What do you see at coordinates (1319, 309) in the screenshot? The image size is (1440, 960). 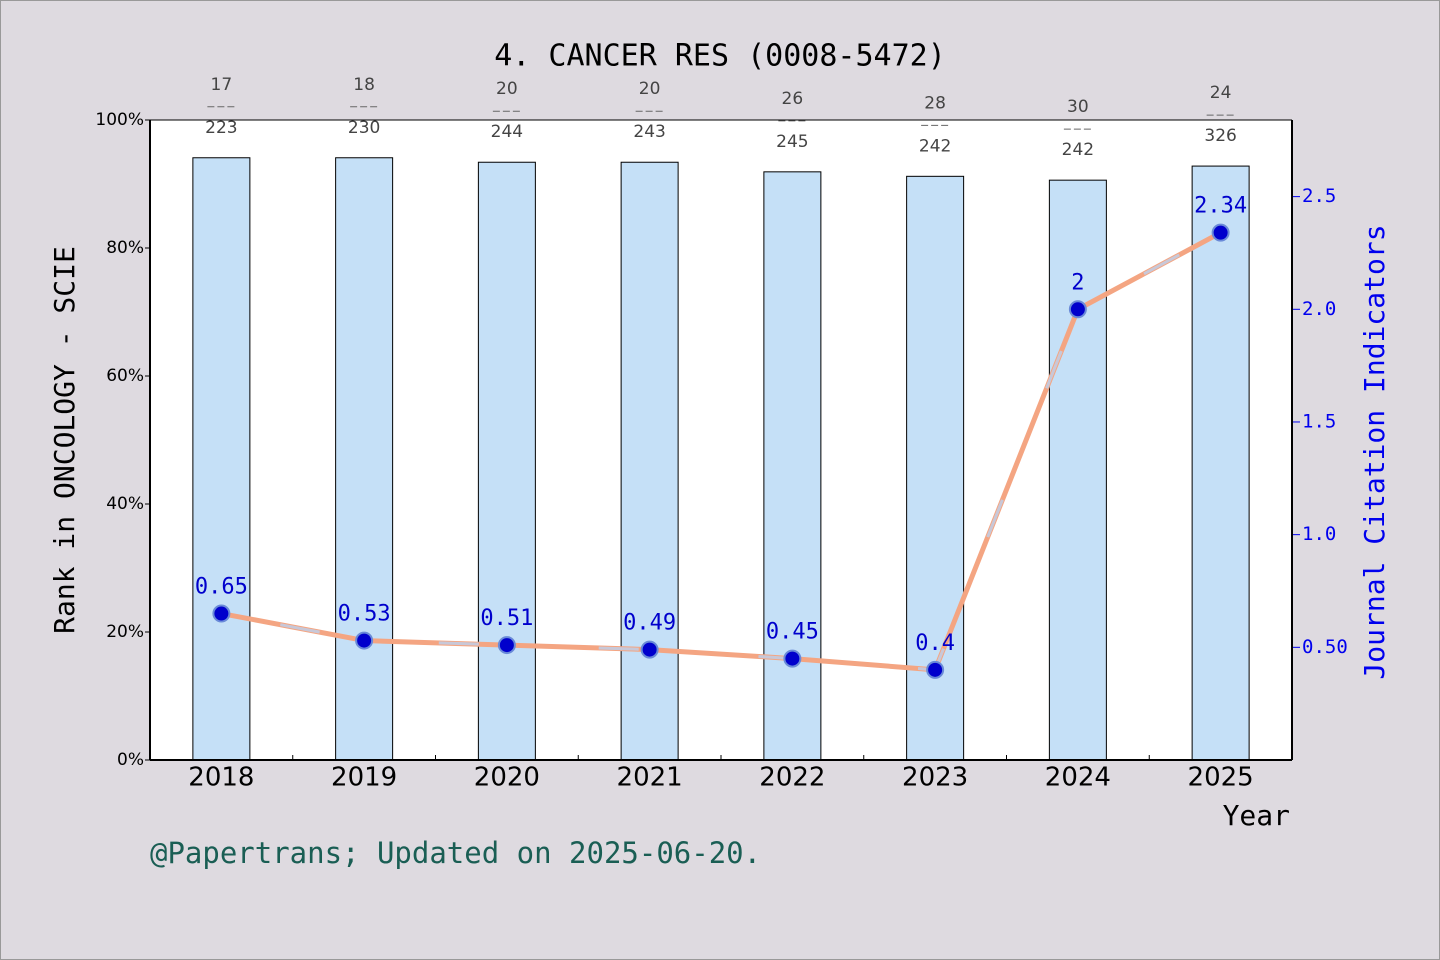 I see `y2-tick-label: 2.0` at bounding box center [1319, 309].